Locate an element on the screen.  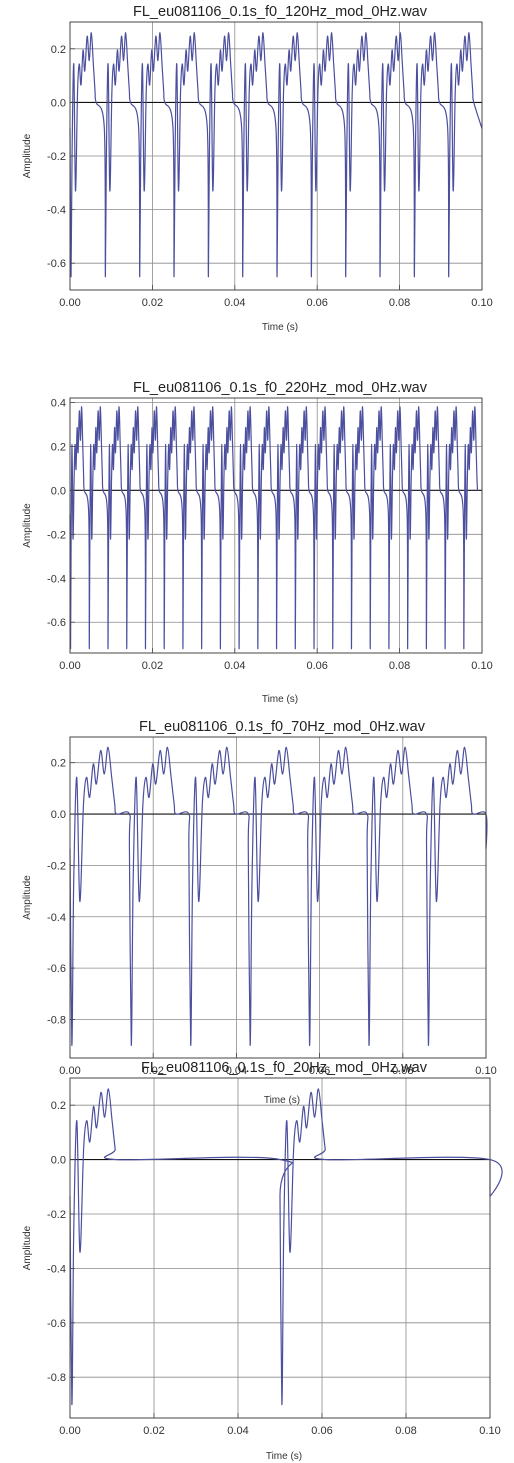
chart-title: FL_eu081106_0.1s_f0_120Hz_mod_0Hz.wav is located at coordinates (280, 12).